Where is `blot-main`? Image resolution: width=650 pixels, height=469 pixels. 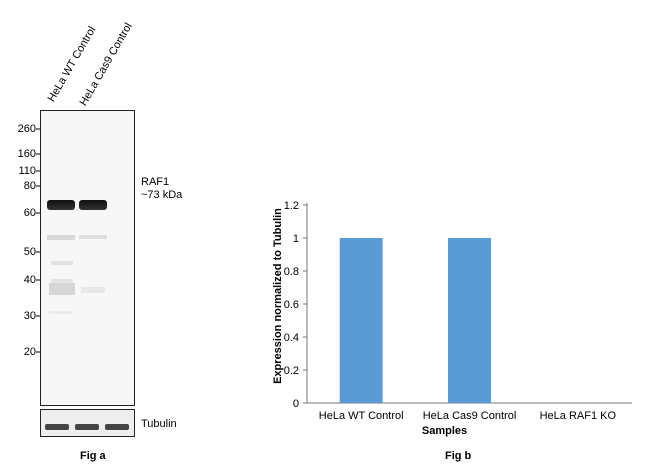
blot-main is located at coordinates (87, 258).